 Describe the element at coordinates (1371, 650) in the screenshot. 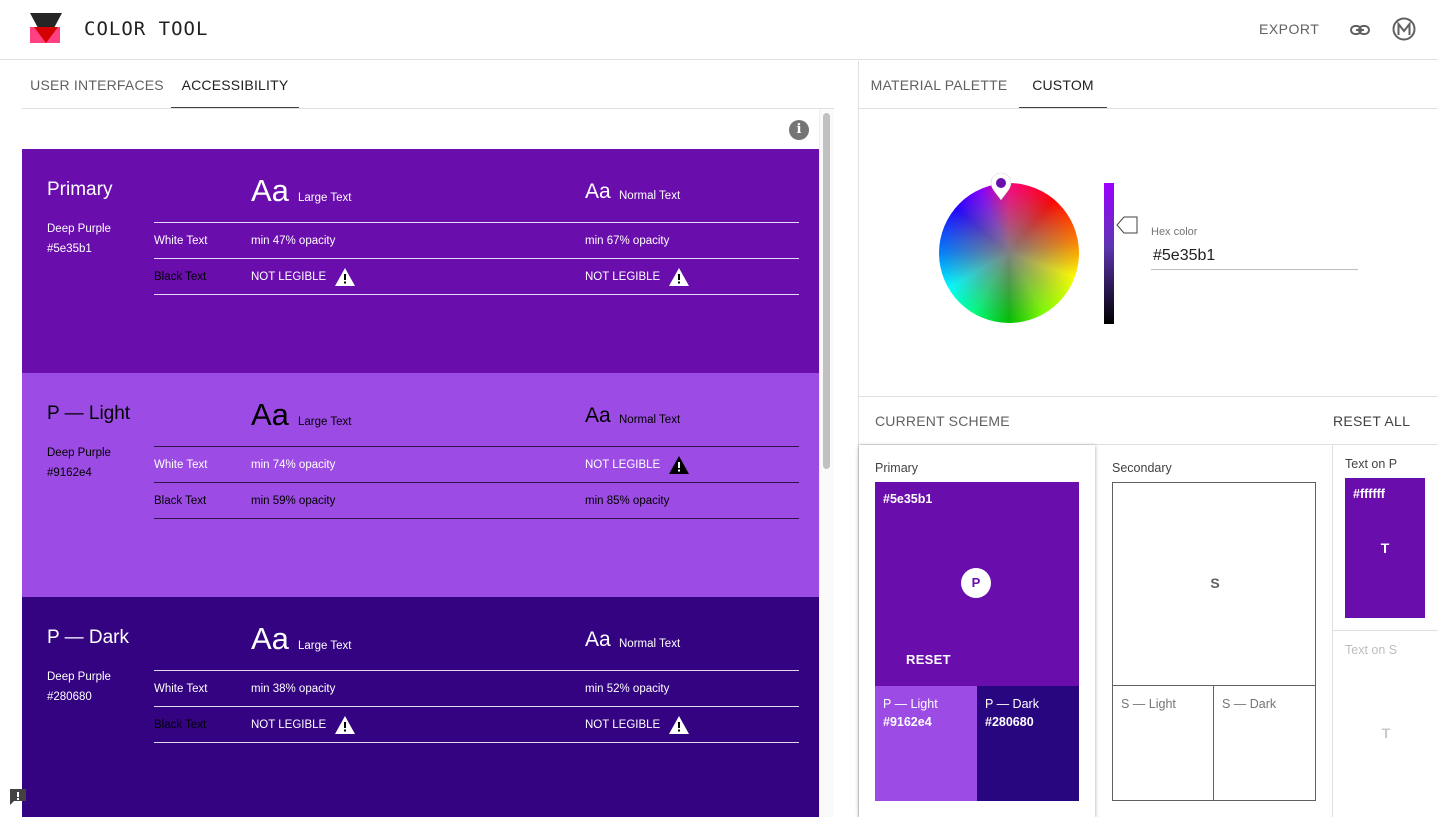

I see `text-on-s-title: Text on S` at that location.